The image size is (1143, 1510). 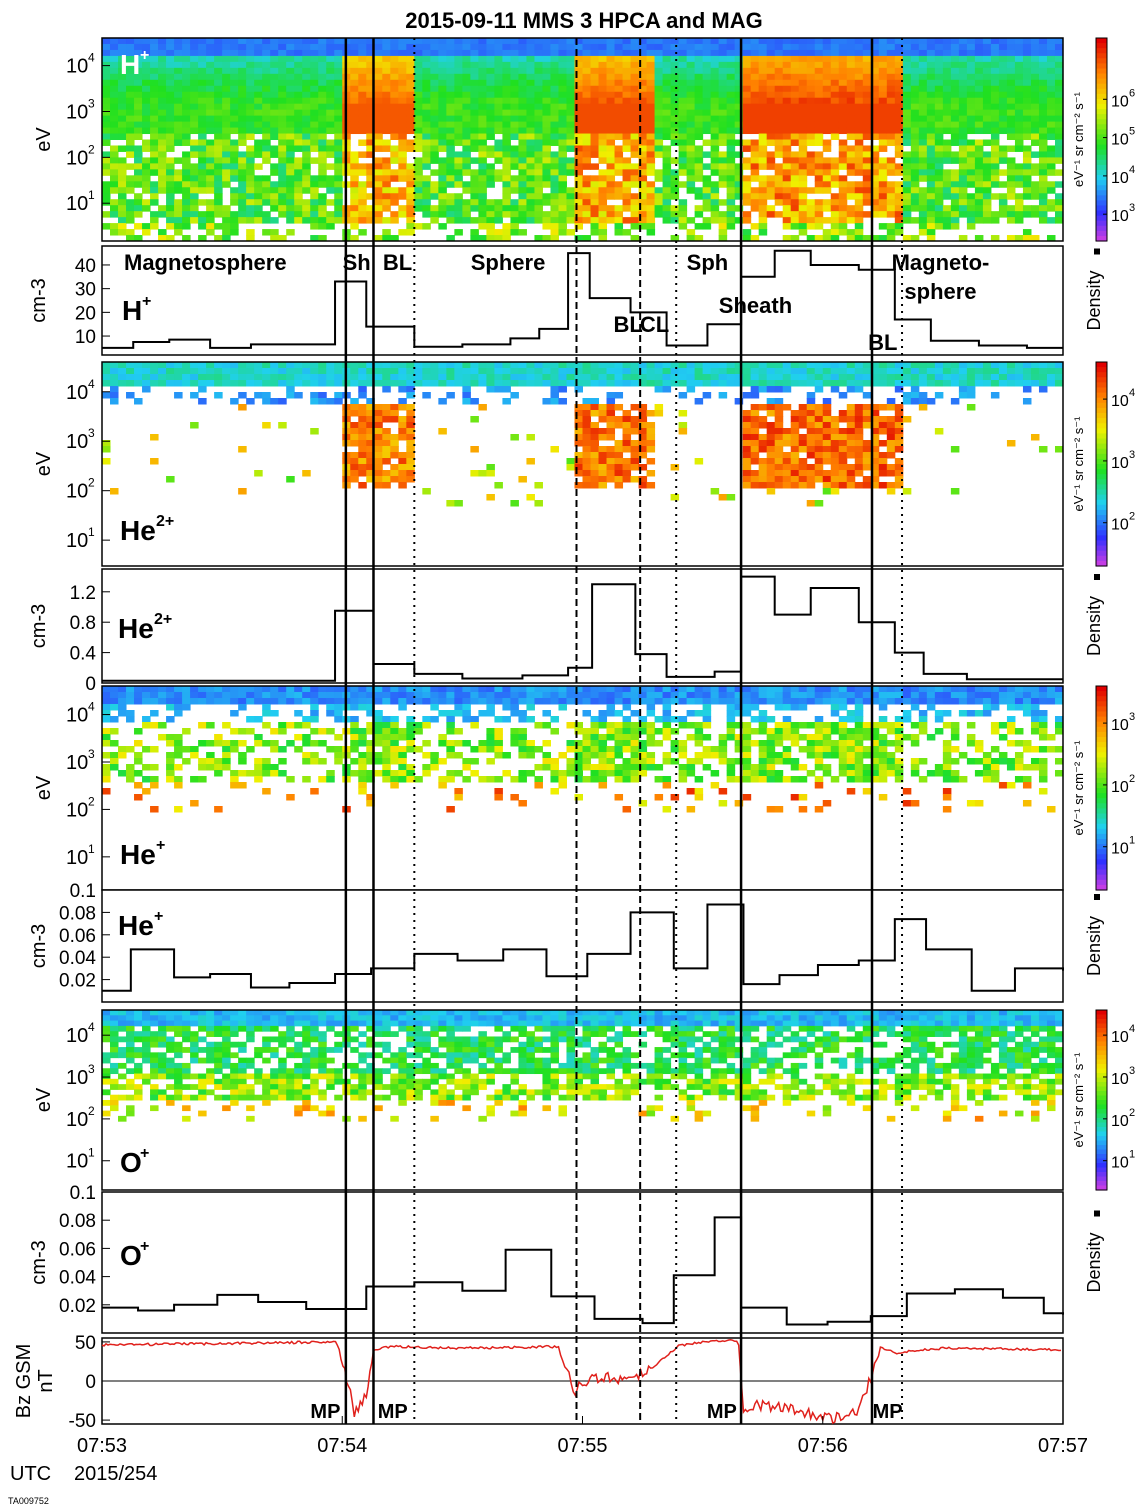 I want to click on colorbar-tick-label: 10, so click(x=1120, y=216).